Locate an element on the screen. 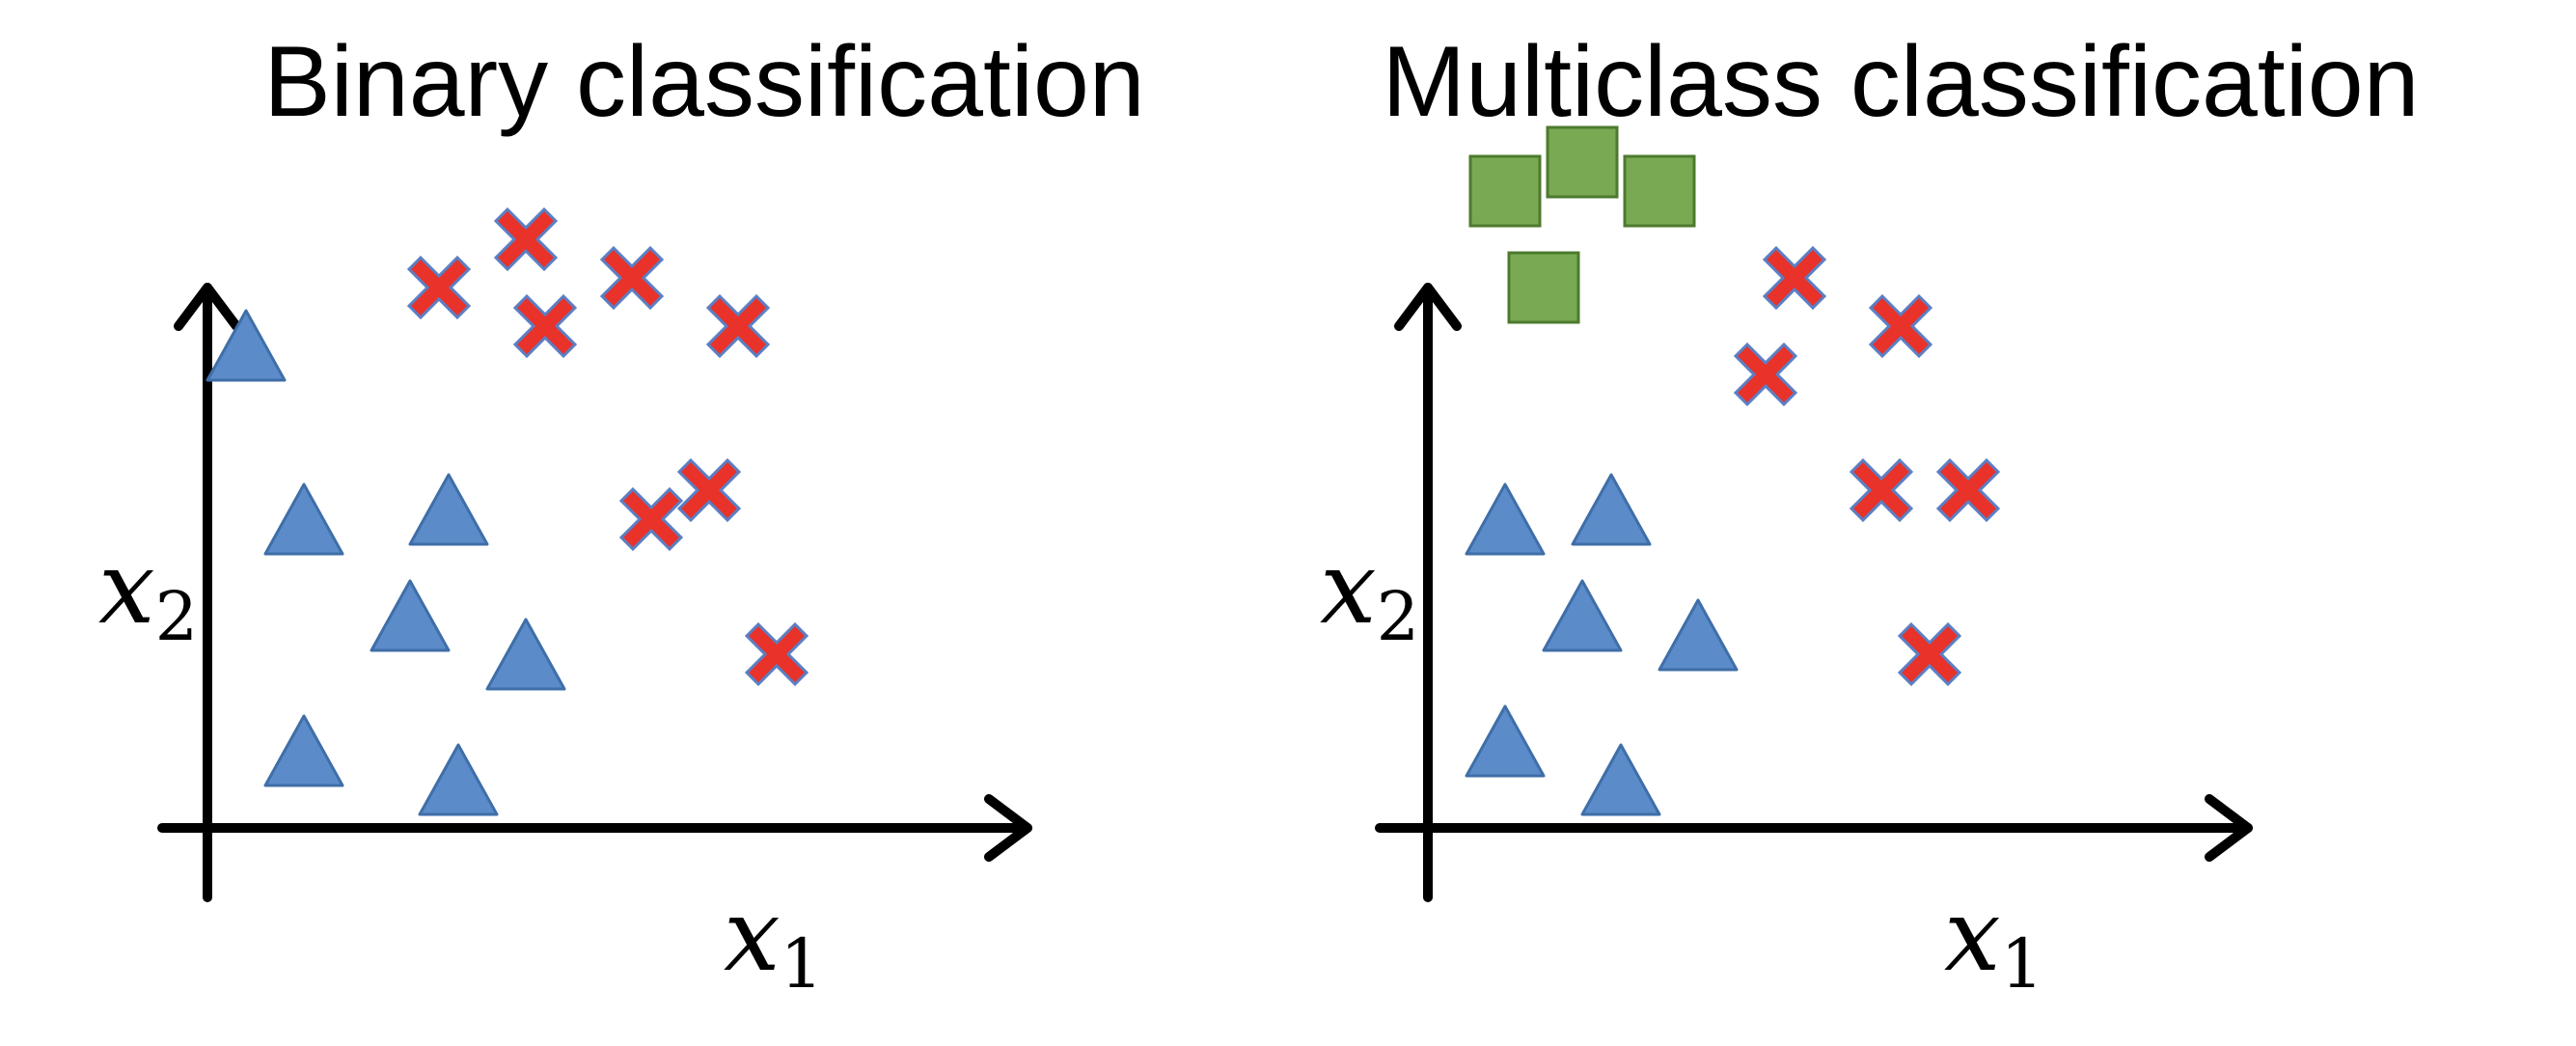 This screenshot has height=1046, width=2576. multiclass-x-axis is located at coordinates (1814, 828).